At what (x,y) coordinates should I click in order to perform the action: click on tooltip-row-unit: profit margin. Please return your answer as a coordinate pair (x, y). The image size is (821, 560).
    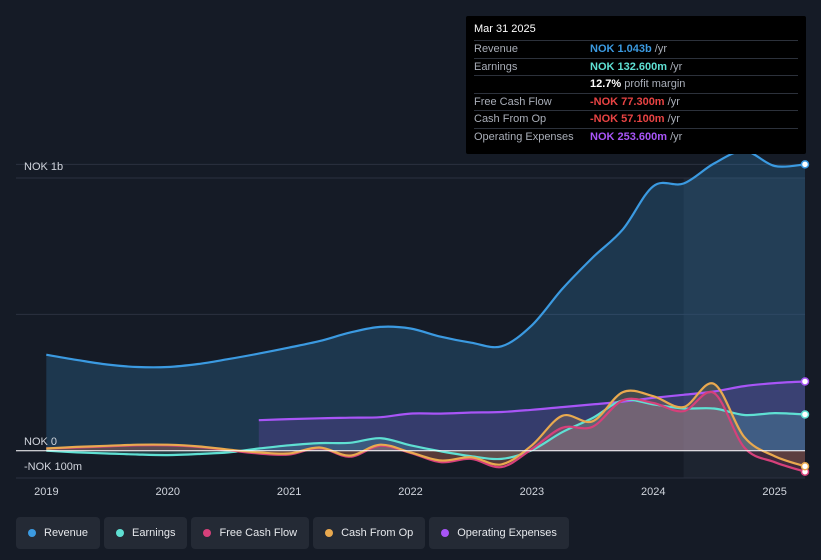
    Looking at the image, I should click on (653, 84).